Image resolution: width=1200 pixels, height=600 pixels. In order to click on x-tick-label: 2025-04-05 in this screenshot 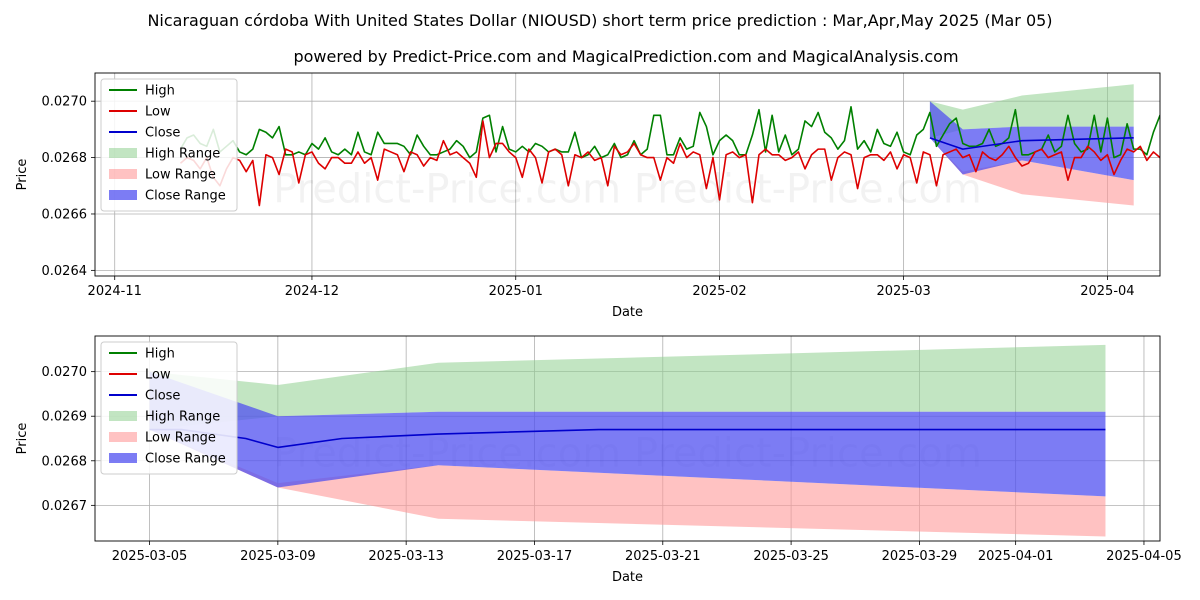, I will do `click(1144, 556)`.